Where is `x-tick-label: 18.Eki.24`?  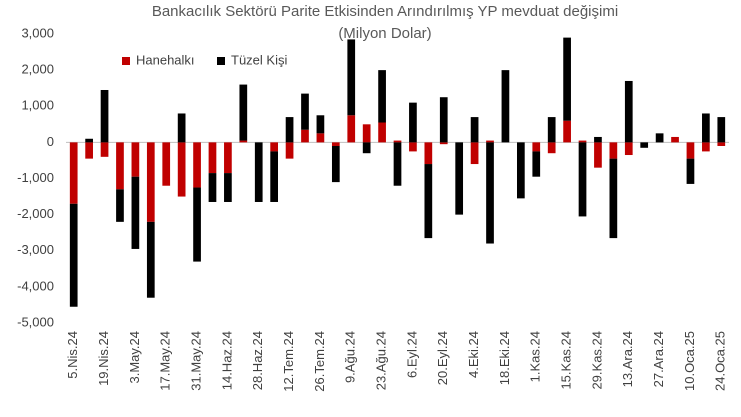
x-tick-label: 18.Eki.24 is located at coordinates (504, 358).